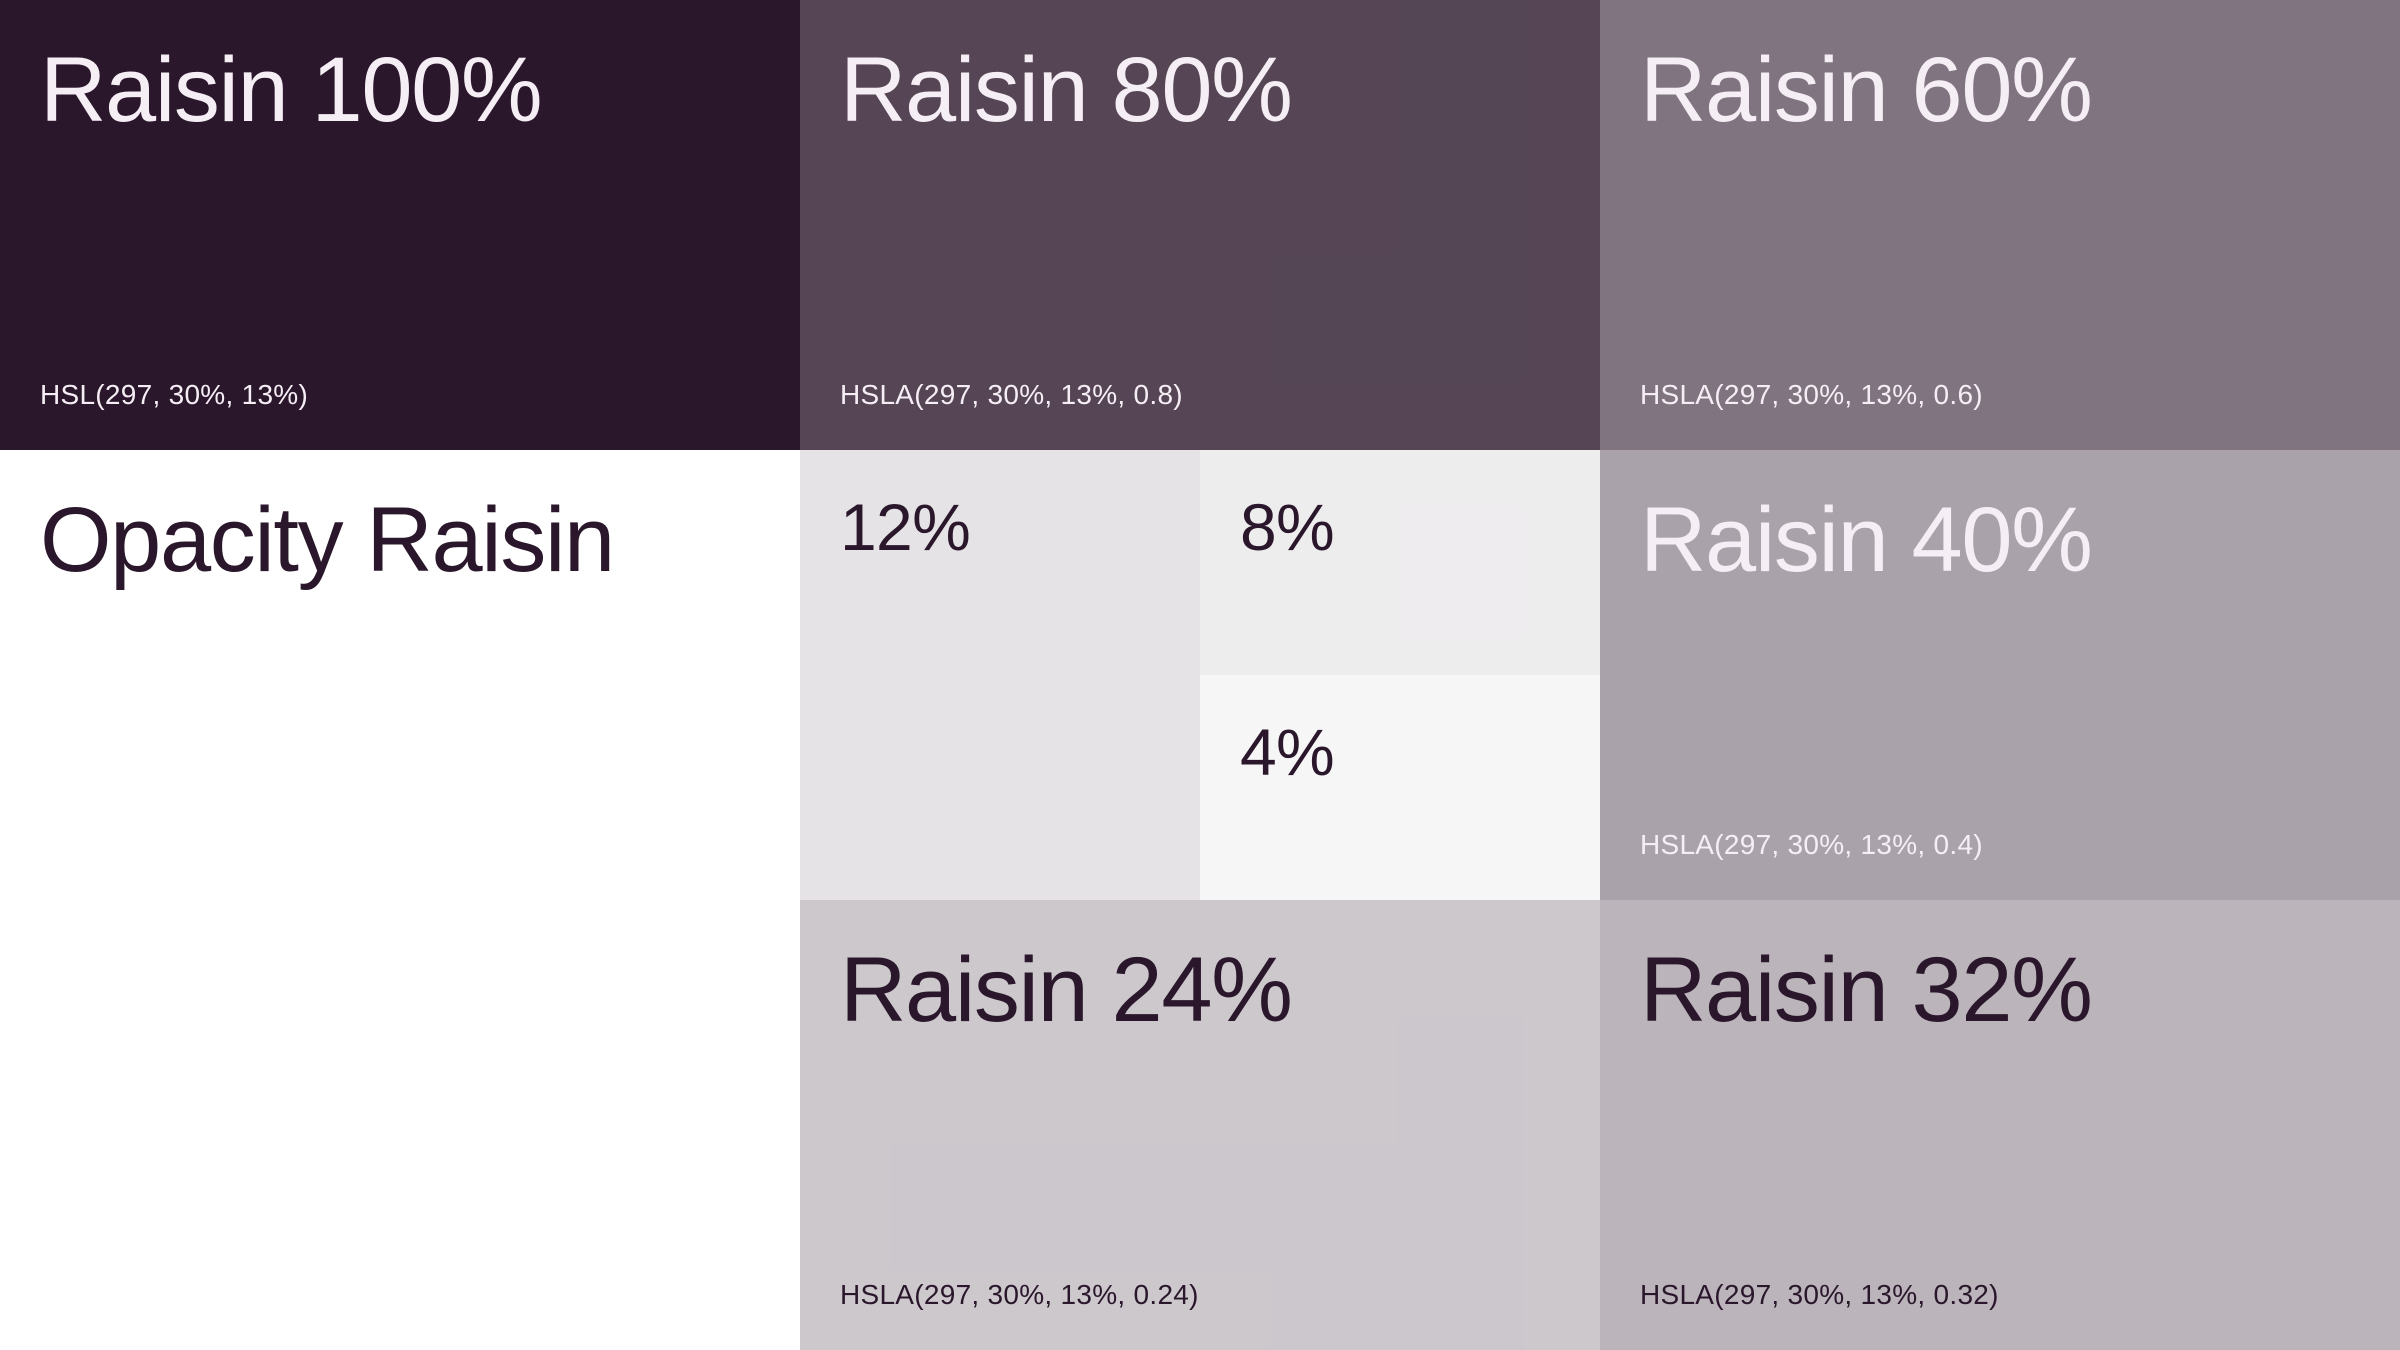 The image size is (2400, 1350). What do you see at coordinates (905, 527) in the screenshot?
I see `swatch-label-raisin-12: 12%` at bounding box center [905, 527].